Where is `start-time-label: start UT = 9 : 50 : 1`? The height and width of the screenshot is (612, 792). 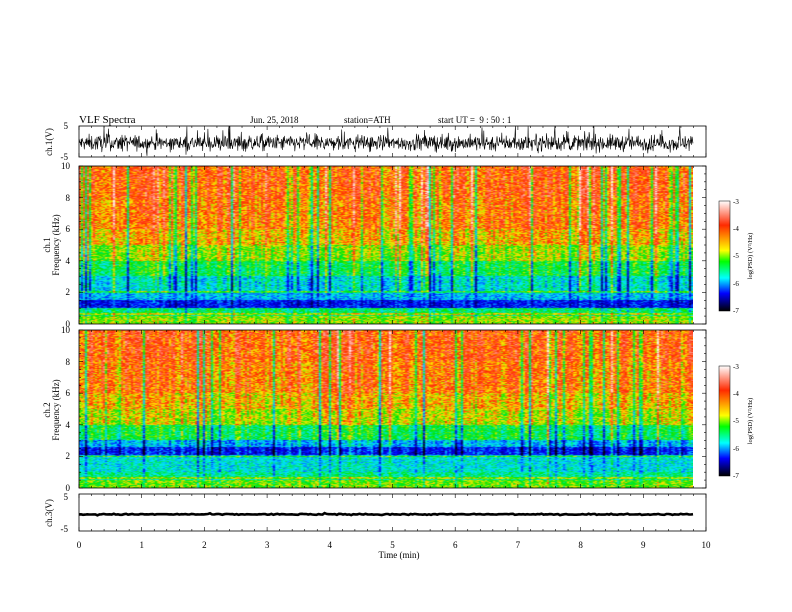
start-time-label: start UT = 9 : 50 : 1 is located at coordinates (474, 120).